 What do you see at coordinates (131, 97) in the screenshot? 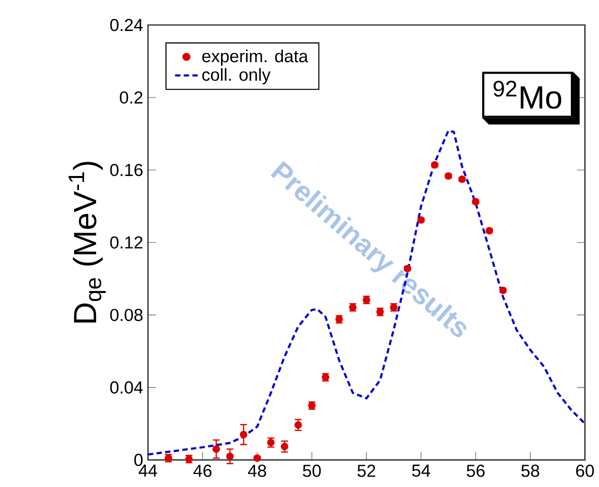
I see `y-tick-label: 0.2` at bounding box center [131, 97].